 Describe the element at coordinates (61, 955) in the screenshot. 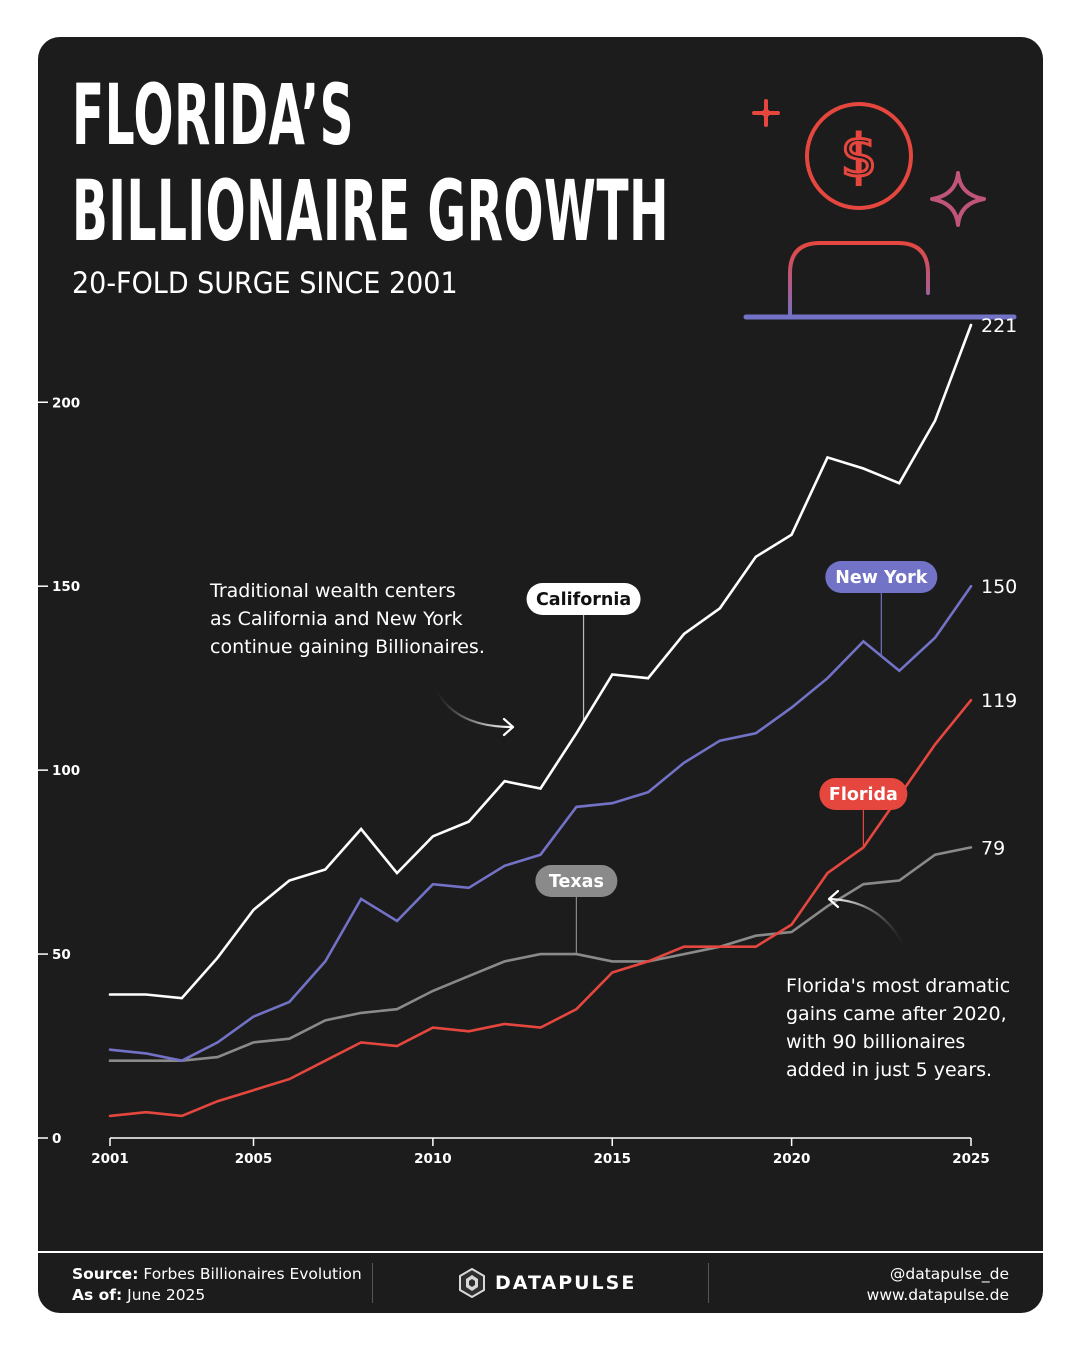

I see `y-tick-label: 50` at that location.